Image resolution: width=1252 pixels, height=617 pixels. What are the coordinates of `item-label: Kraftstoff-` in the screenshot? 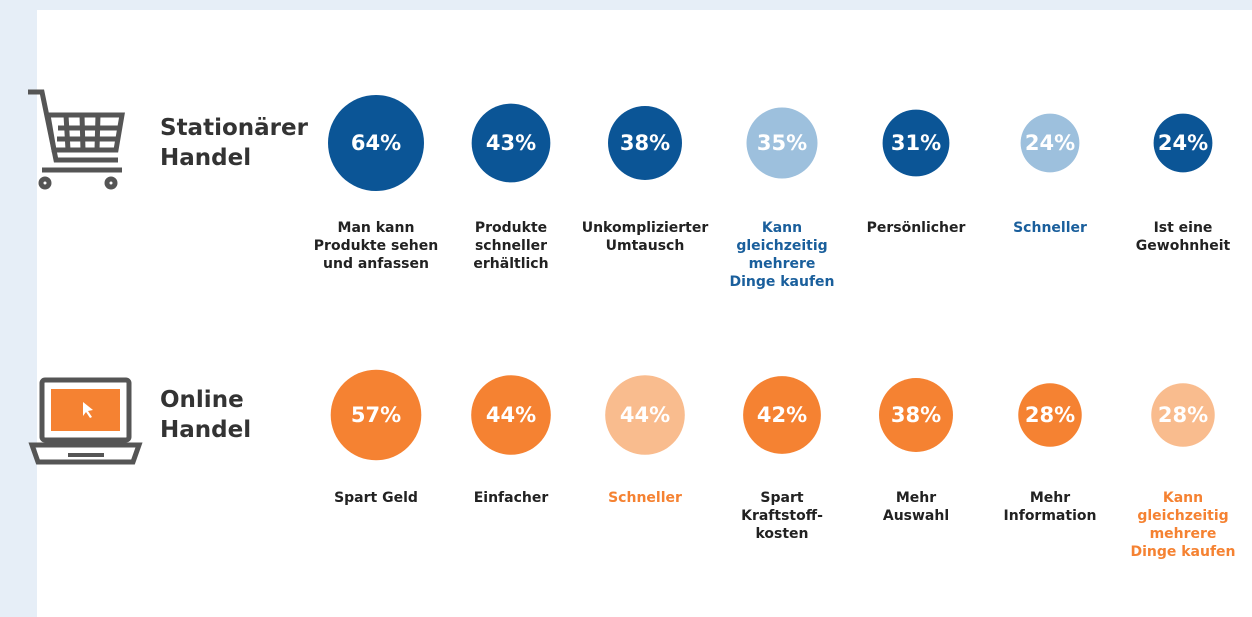 It's located at (782, 516).